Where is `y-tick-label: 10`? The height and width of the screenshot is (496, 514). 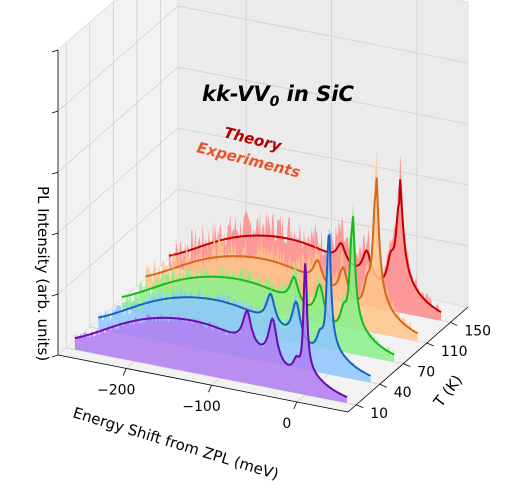 y-tick-label: 10 is located at coordinates (379, 414).